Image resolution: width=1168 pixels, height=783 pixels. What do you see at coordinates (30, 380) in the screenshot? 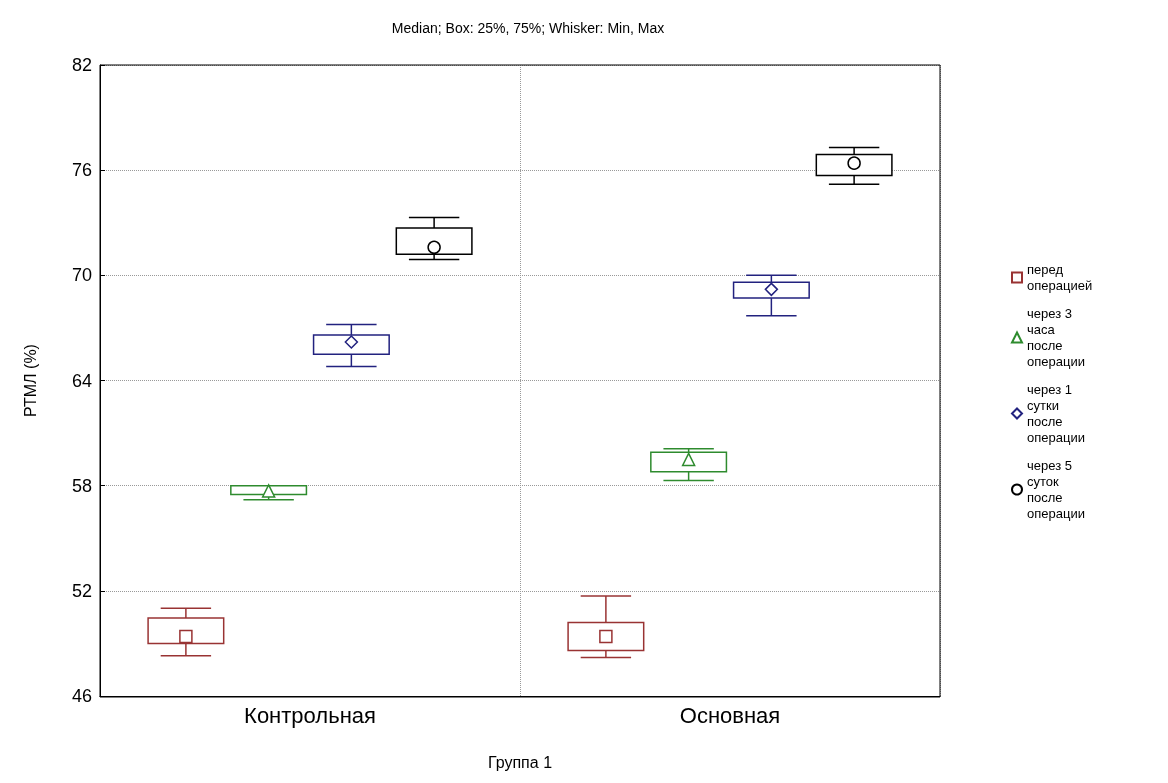
I see `y-axis-title: РТМЛ (%)` at bounding box center [30, 380].